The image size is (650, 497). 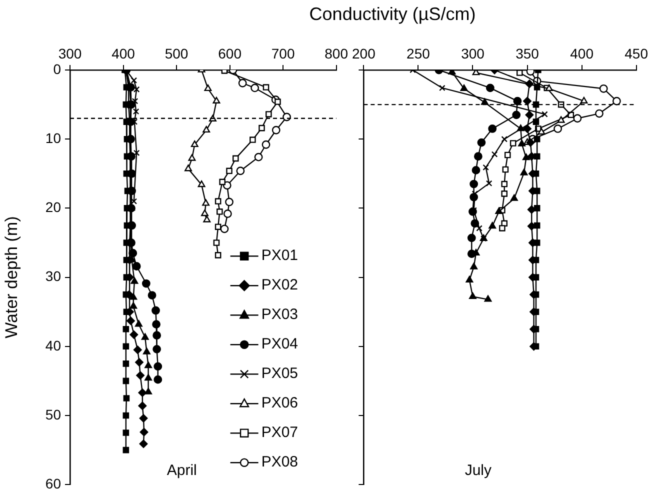 What do you see at coordinates (53, 414) in the screenshot?
I see `y-tick-label: 50` at bounding box center [53, 414].